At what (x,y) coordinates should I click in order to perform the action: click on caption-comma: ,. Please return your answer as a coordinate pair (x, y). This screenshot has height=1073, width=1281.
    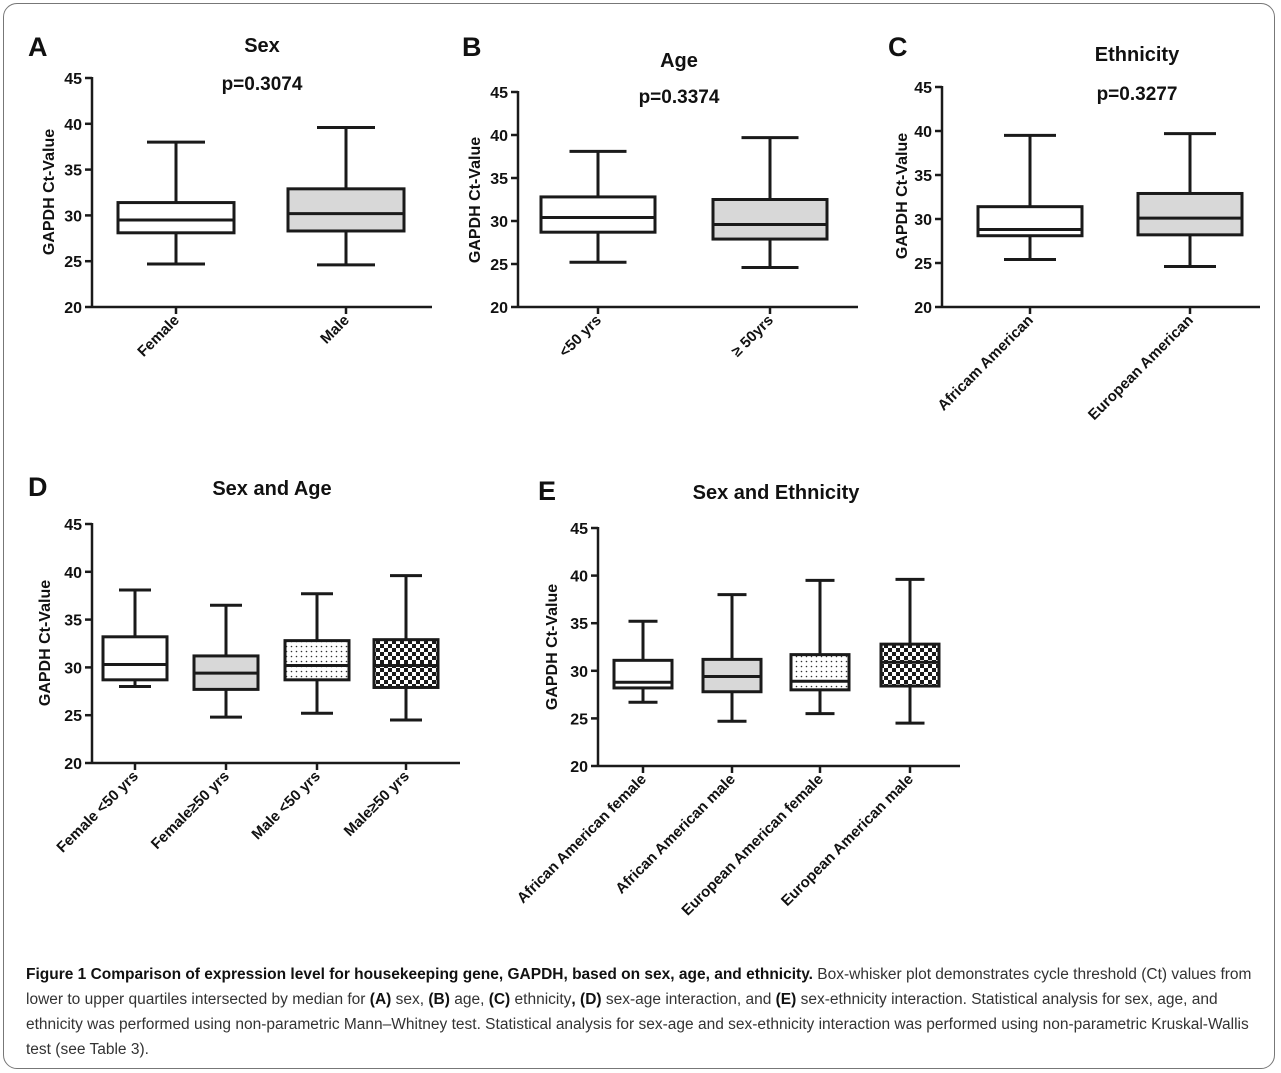
    Looking at the image, I should click on (573, 999).